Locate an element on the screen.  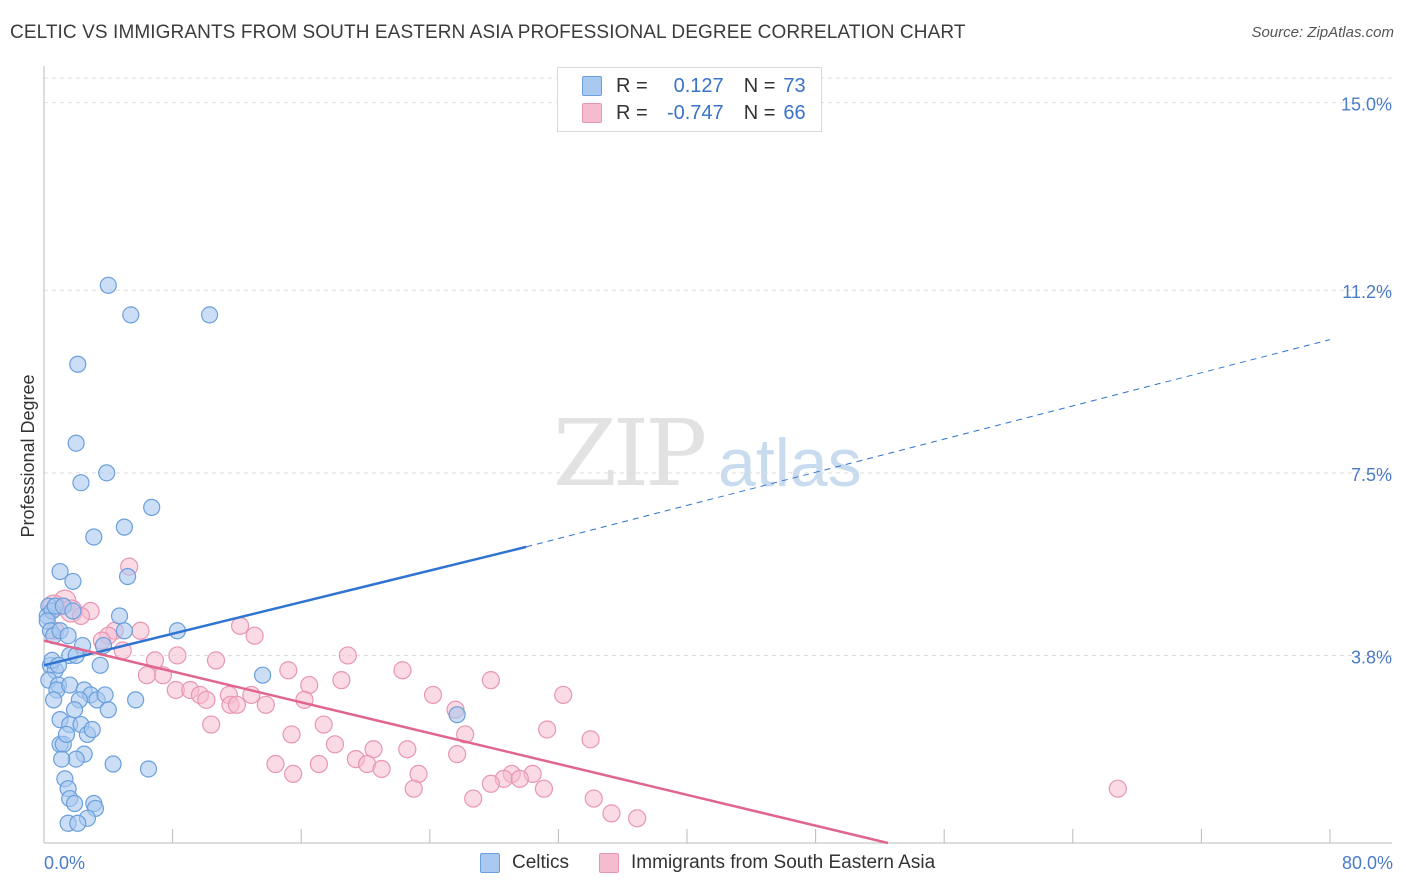
celtics-swatch is located at coordinates (490, 863).